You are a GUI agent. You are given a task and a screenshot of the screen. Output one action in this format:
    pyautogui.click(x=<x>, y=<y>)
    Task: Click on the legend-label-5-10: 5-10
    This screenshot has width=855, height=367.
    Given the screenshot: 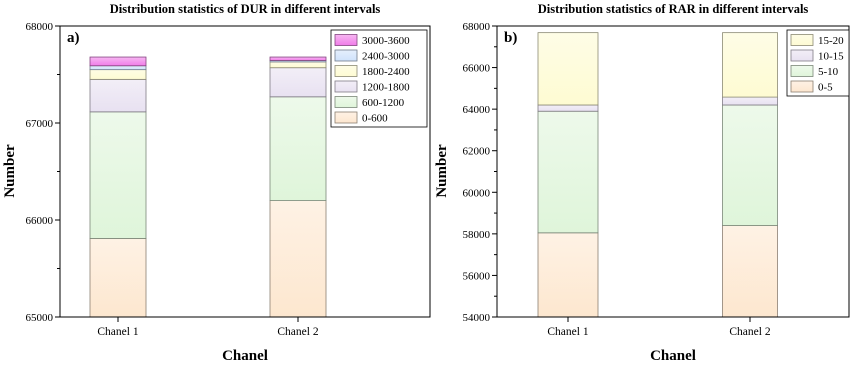 What is the action you would take?
    pyautogui.click(x=828, y=72)
    